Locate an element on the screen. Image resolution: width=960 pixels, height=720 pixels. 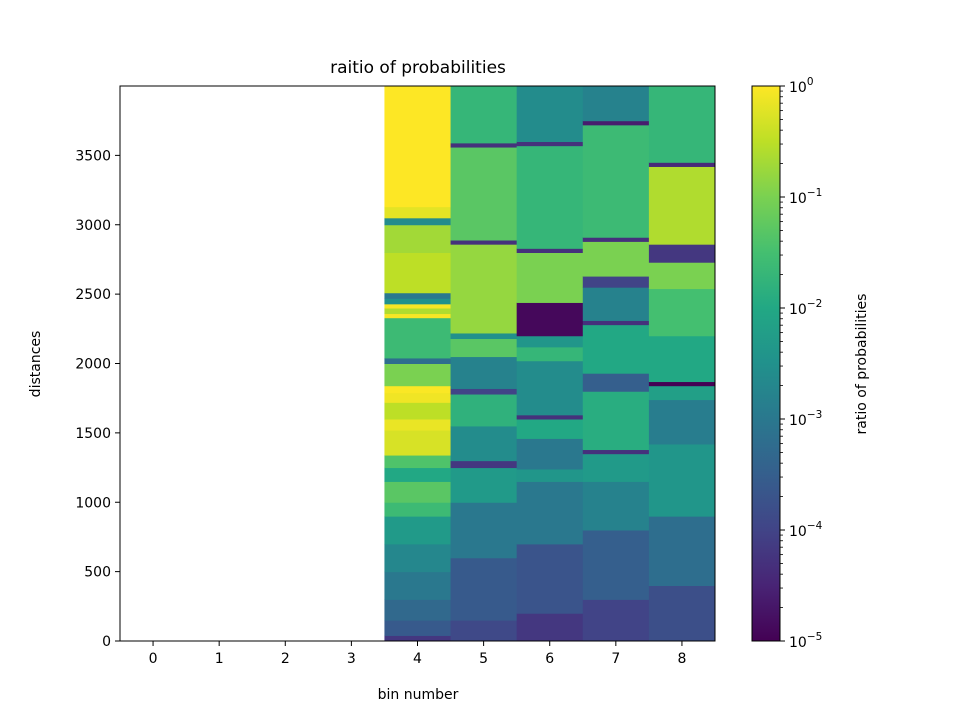
y-tick-label: 1500 is located at coordinates (93, 434).